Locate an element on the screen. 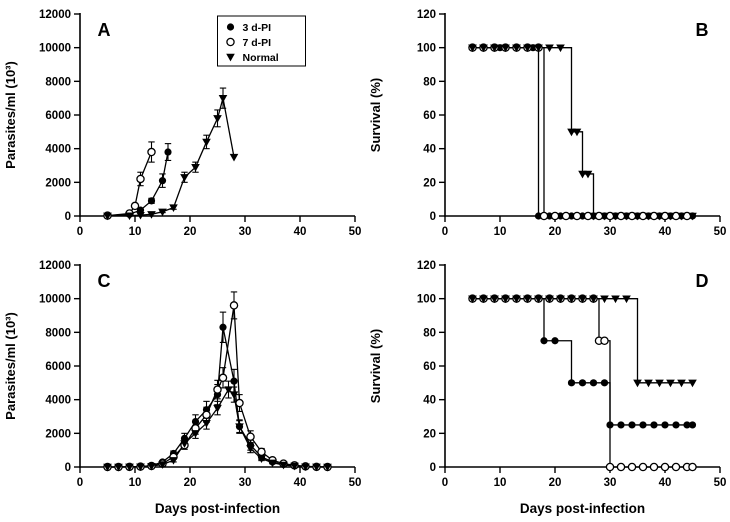 The height and width of the screenshot is (522, 730). chart-text: 80 is located at coordinates (429, 333).